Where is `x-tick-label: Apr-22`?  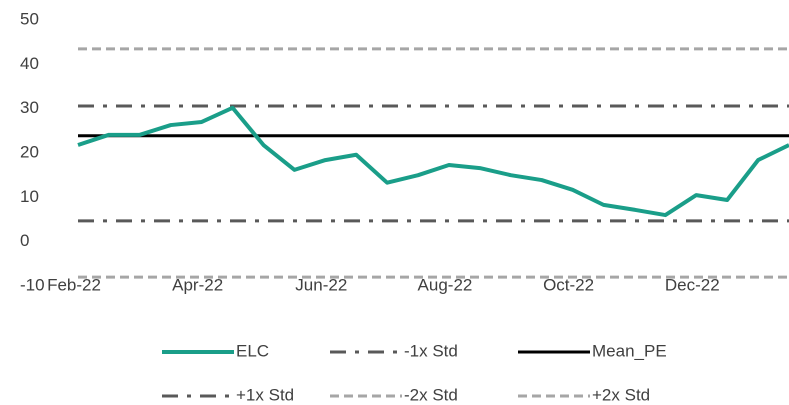 x-tick-label: Apr-22 is located at coordinates (197, 284).